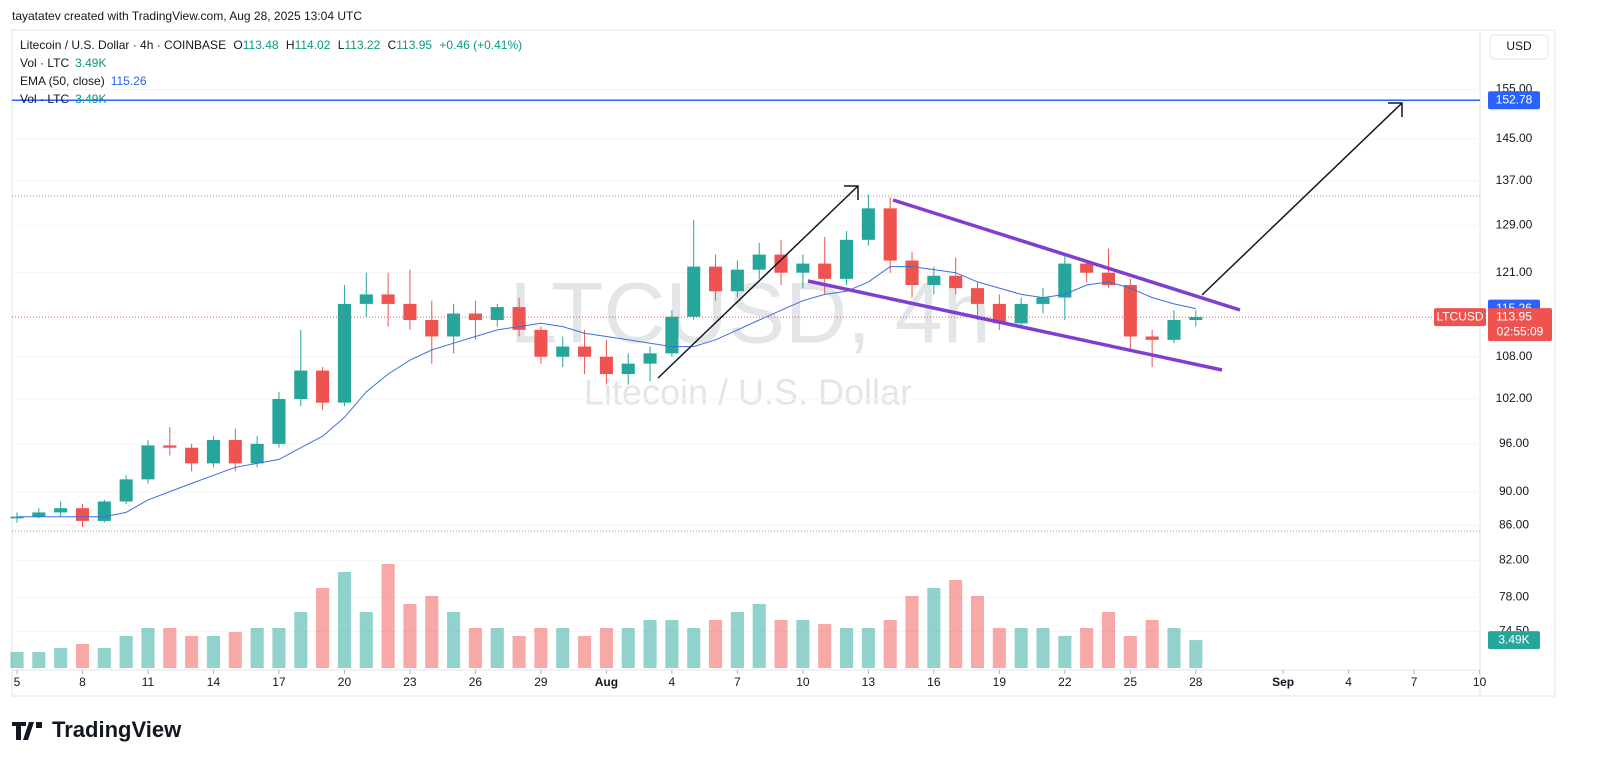 The width and height of the screenshot is (1600, 779). Describe the element at coordinates (934, 682) in the screenshot. I see `x-tick-label: 16` at that location.